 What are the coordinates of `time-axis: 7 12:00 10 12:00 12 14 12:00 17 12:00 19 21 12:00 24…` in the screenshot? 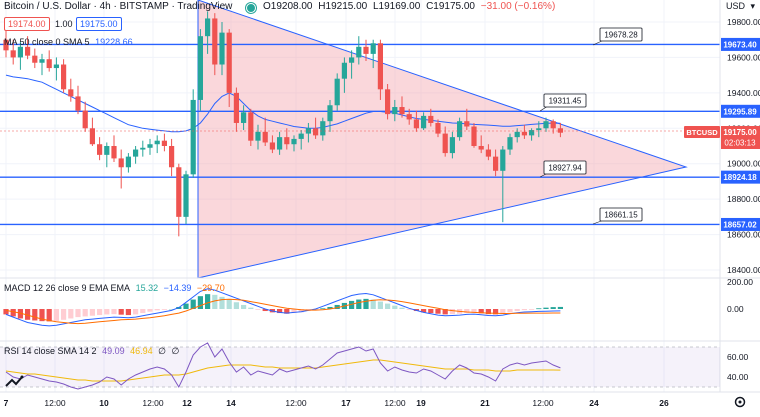 It's located at (336, 403).